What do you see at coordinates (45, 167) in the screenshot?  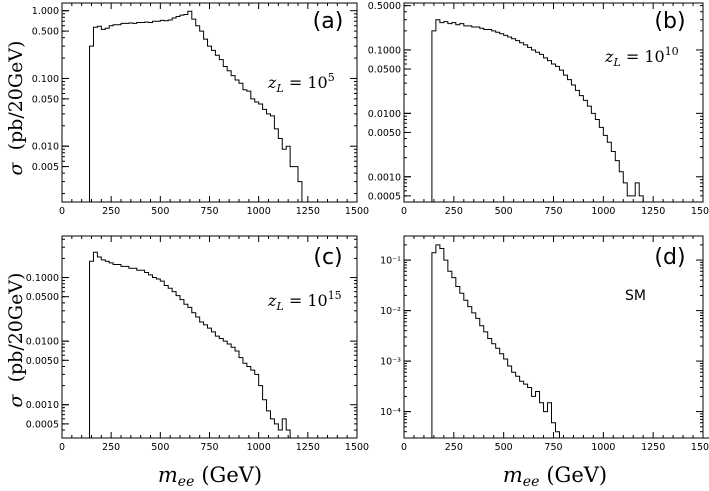 I see `y-tick-label: 0.005` at bounding box center [45, 167].